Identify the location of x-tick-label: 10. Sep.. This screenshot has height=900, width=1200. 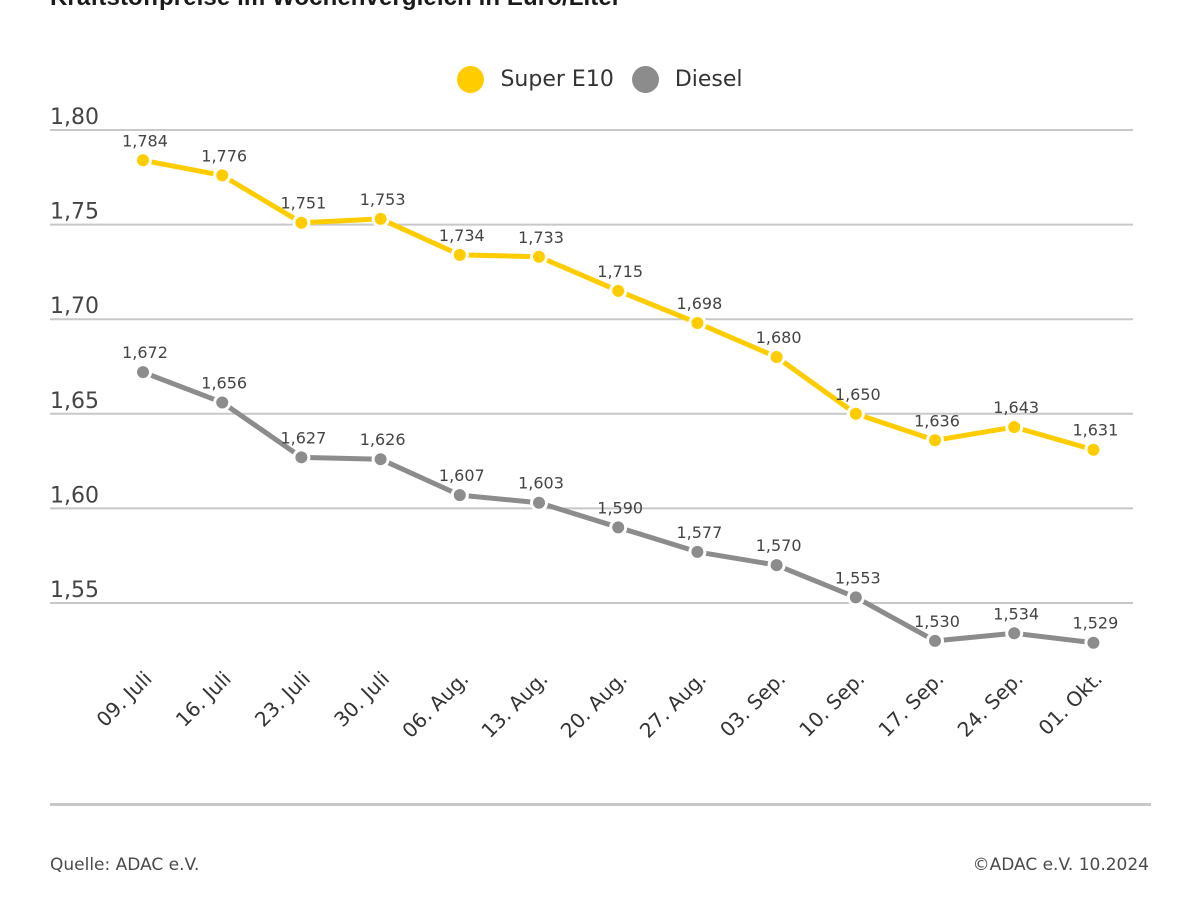
(831, 704).